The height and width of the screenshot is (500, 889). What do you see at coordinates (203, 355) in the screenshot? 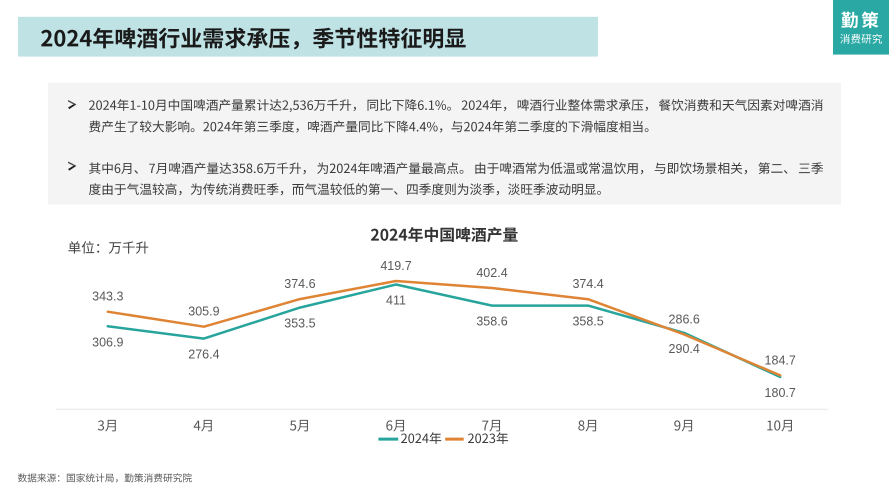
I see `svg-text: 276.4` at bounding box center [203, 355].